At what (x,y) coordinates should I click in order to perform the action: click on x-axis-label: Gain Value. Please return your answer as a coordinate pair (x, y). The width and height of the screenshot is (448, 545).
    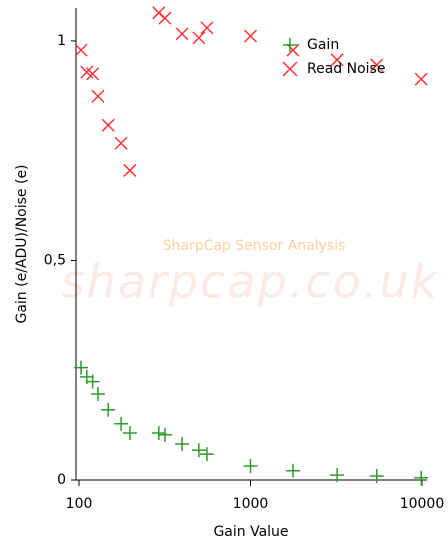
    Looking at the image, I should click on (250, 532).